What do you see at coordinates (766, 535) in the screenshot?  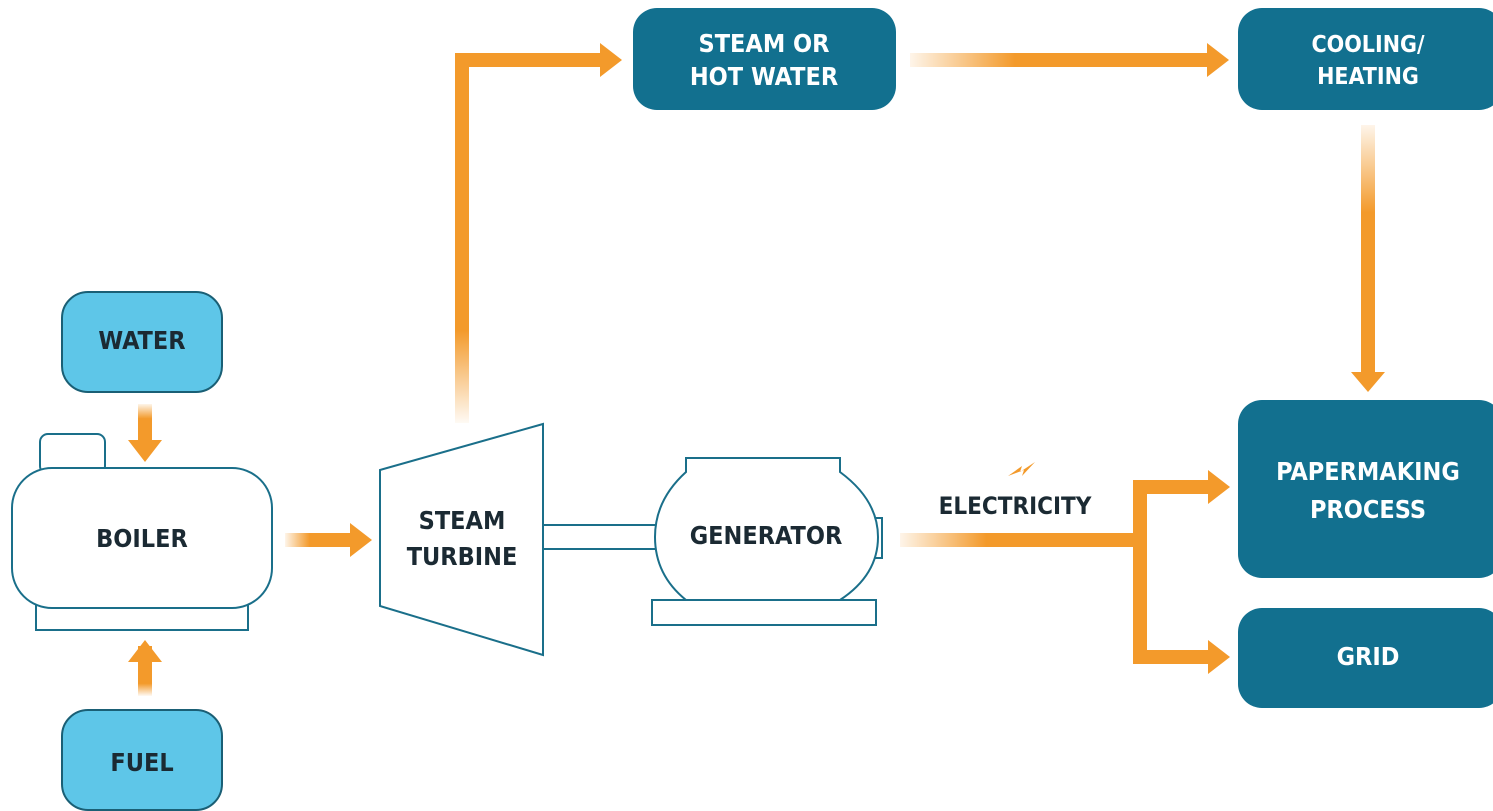 I see `generator-label: GENERATOR` at bounding box center [766, 535].